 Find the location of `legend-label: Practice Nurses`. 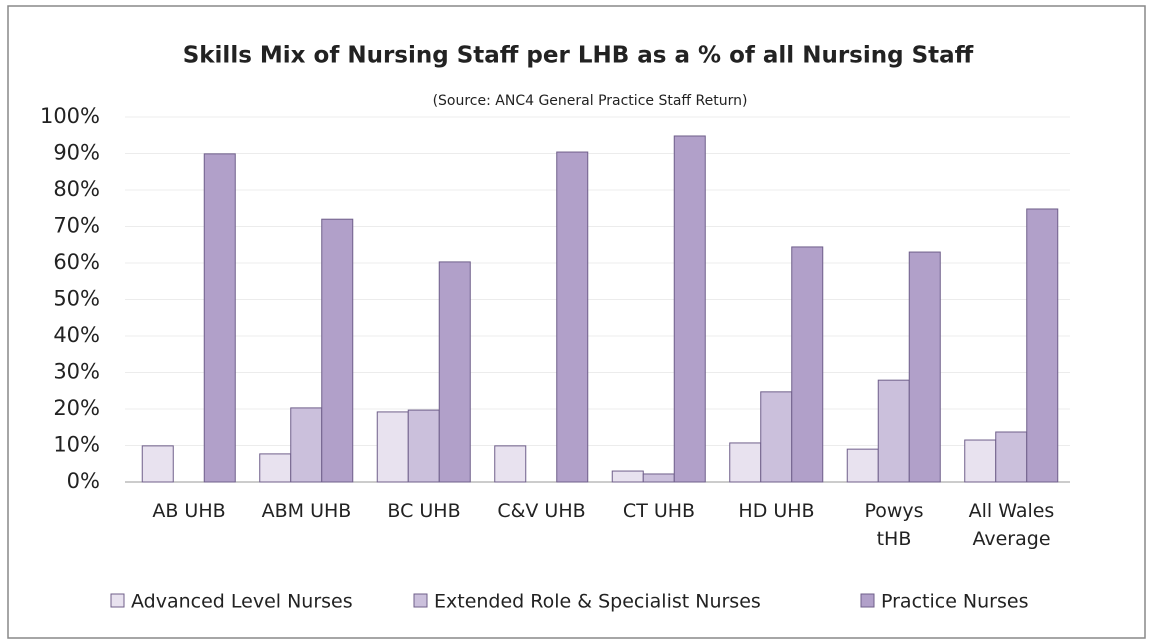

legend-label: Practice Nurses is located at coordinates (954, 602).